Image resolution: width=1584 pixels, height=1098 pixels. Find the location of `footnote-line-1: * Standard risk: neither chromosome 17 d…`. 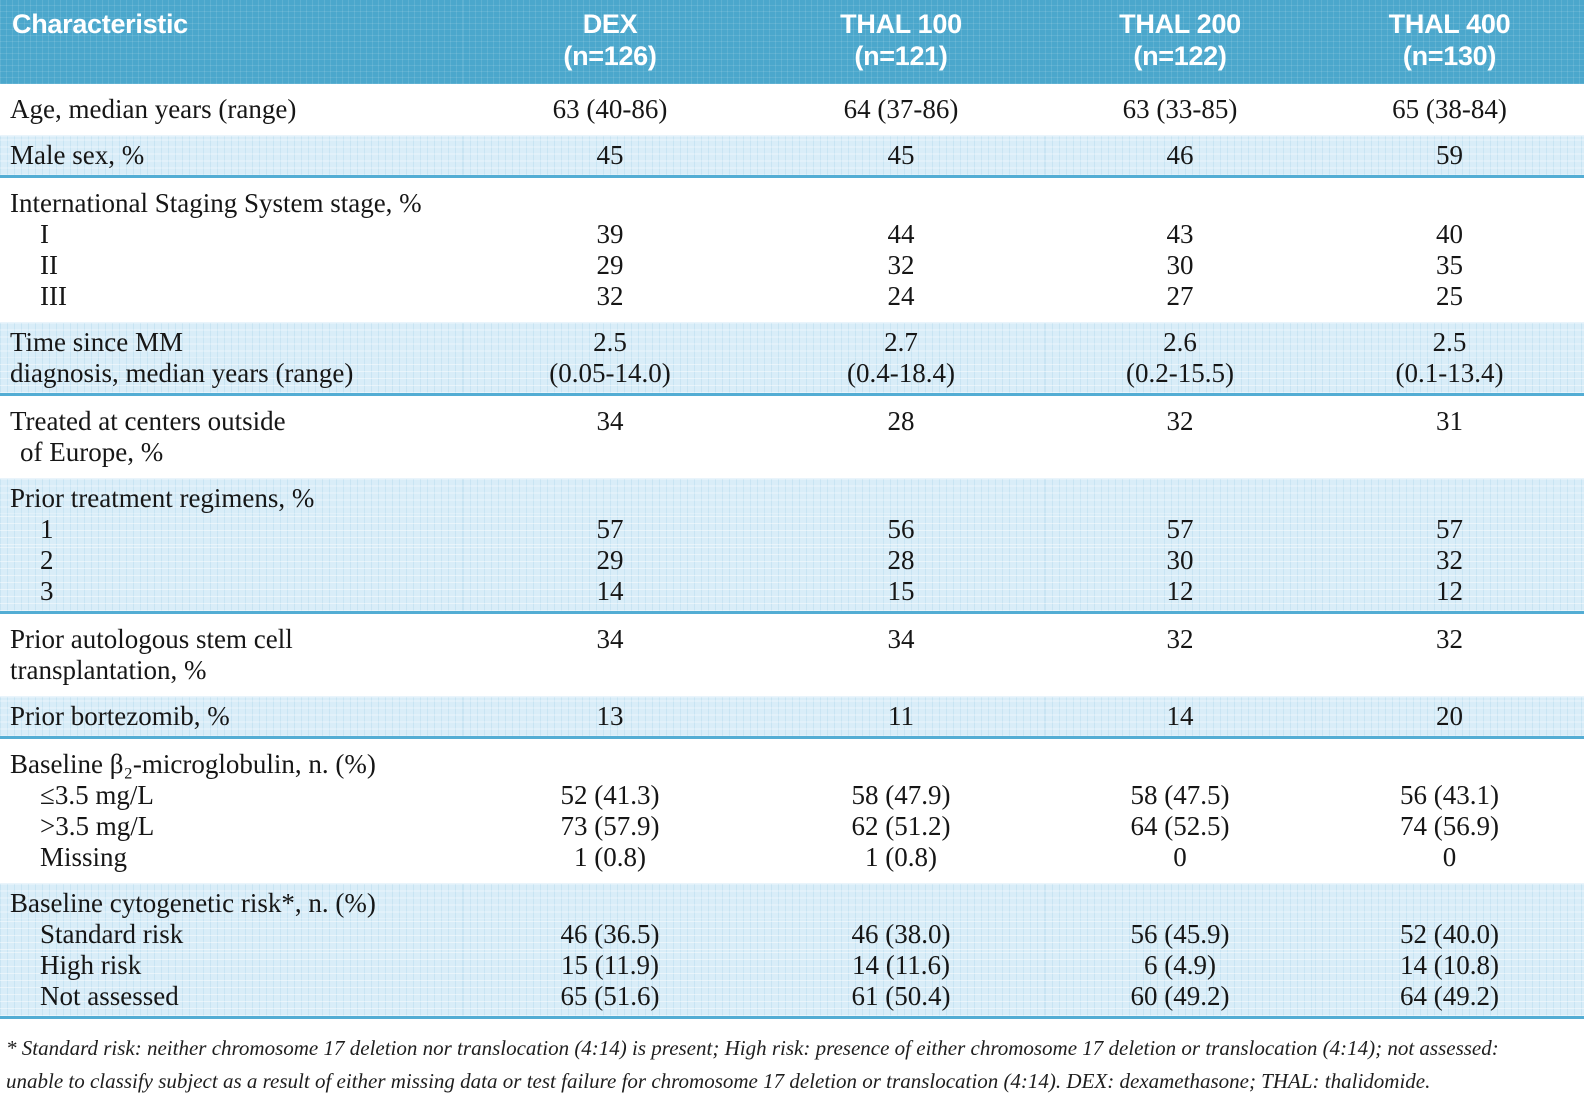

footnote-line-1: * Standard risk: neither chromosome 17 d… is located at coordinates (752, 1048).